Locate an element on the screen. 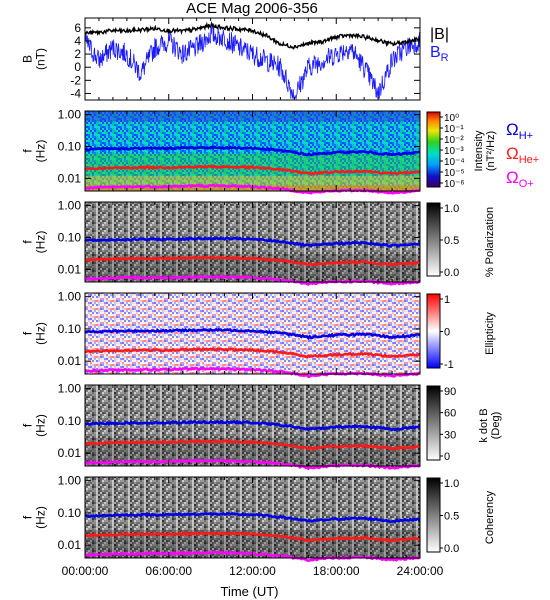 This screenshot has width=550, height=600. time-tick-label: 00:00:00 is located at coordinates (85, 571).